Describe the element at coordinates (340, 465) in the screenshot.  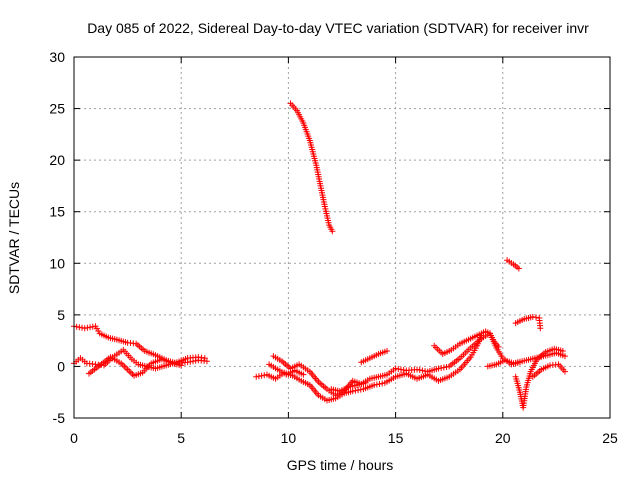
I see `x-axis-label: GPS time / hours` at that location.